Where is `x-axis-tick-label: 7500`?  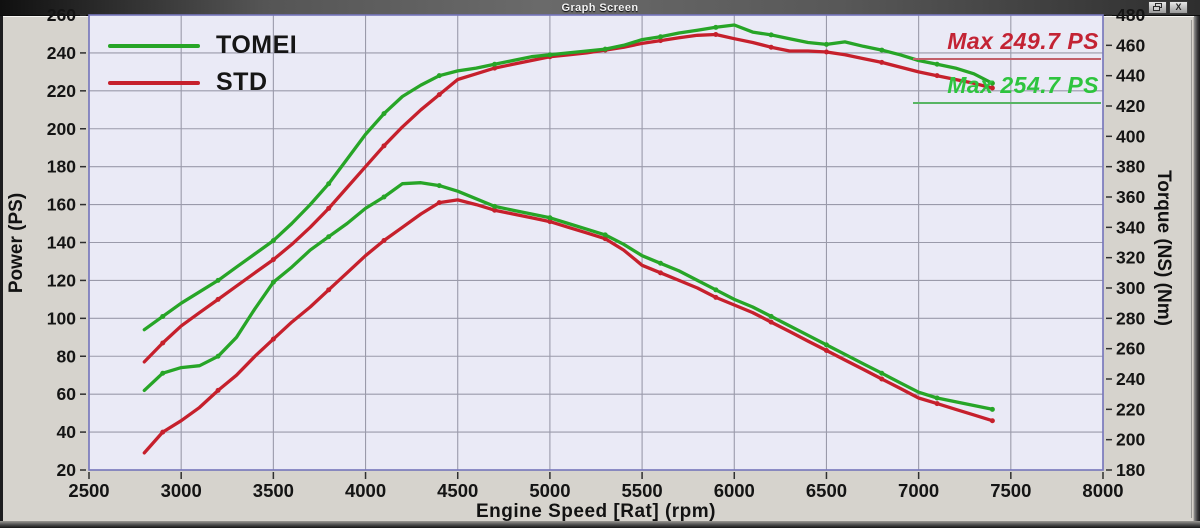 x-axis-tick-label: 7500 is located at coordinates (1010, 490).